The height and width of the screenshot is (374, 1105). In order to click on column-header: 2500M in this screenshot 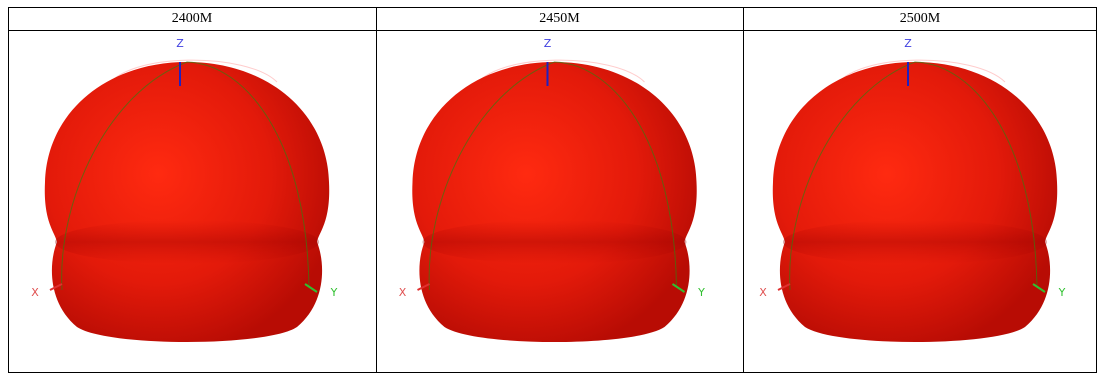, I will do `click(920, 18)`.